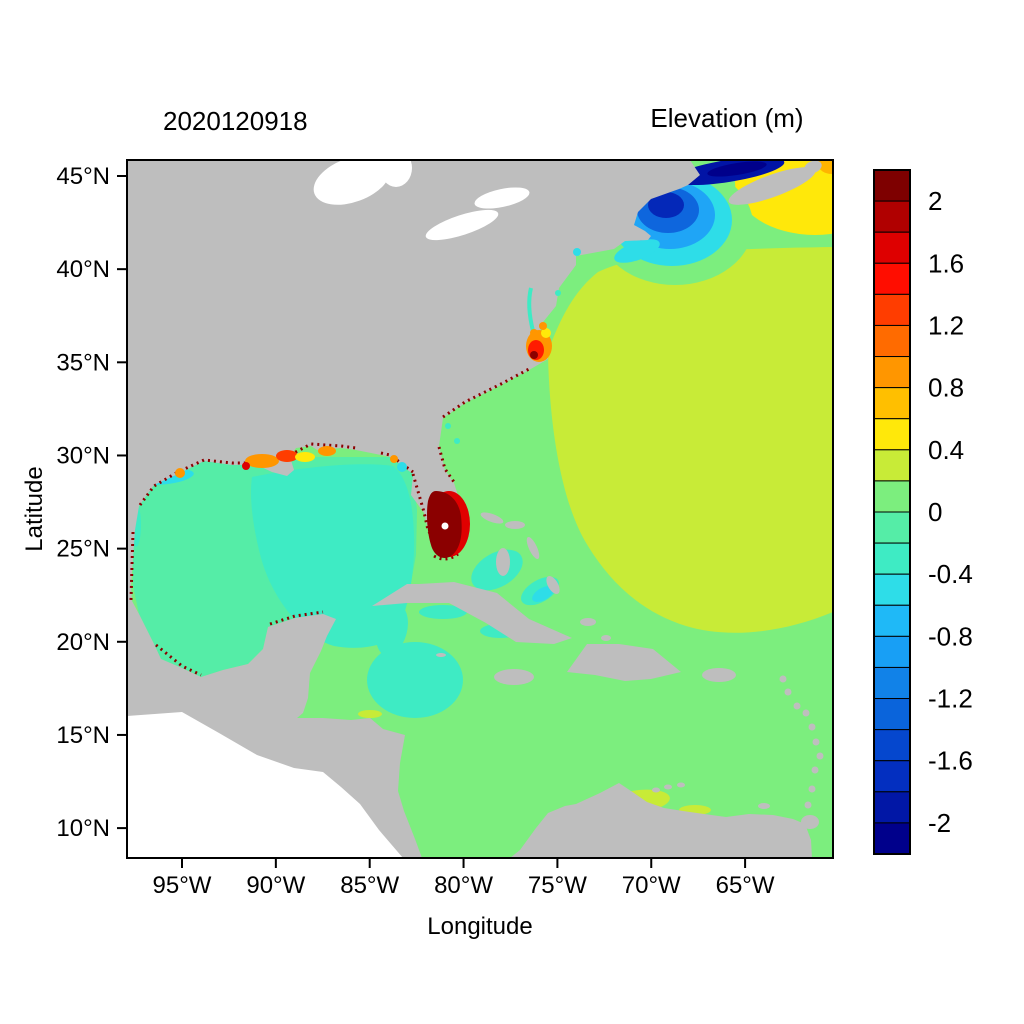  I want to click on colorbar-tick-label: -1.2, so click(950, 699).